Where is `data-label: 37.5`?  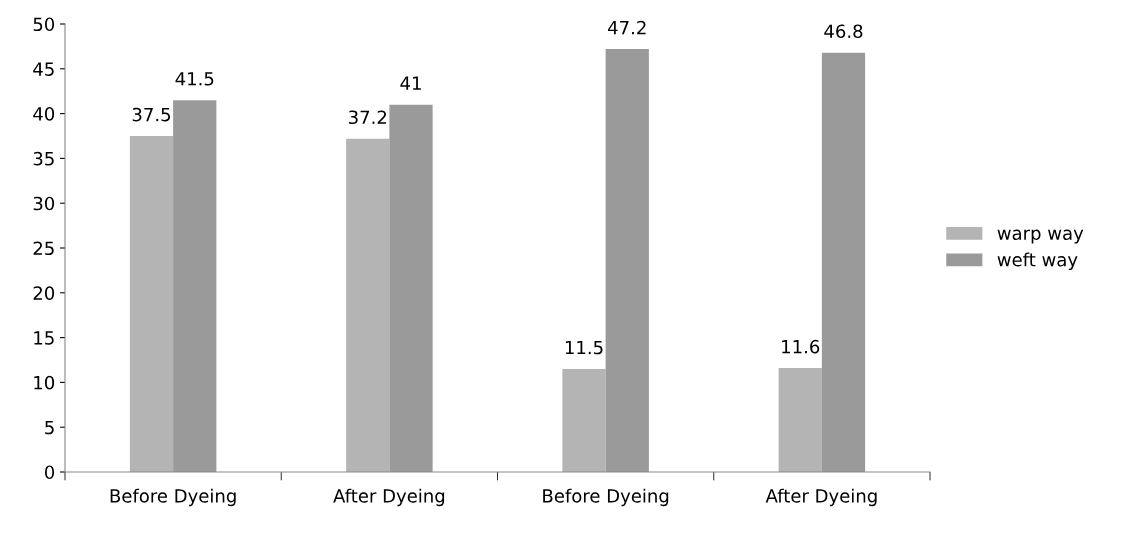 data-label: 37.5 is located at coordinates (151, 114).